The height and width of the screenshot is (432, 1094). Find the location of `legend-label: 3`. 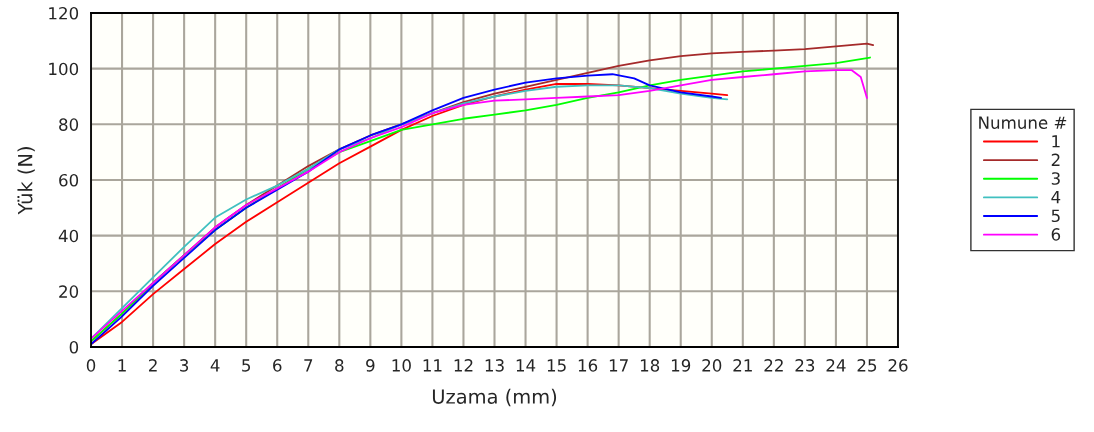

legend-label: 3 is located at coordinates (1055, 178).